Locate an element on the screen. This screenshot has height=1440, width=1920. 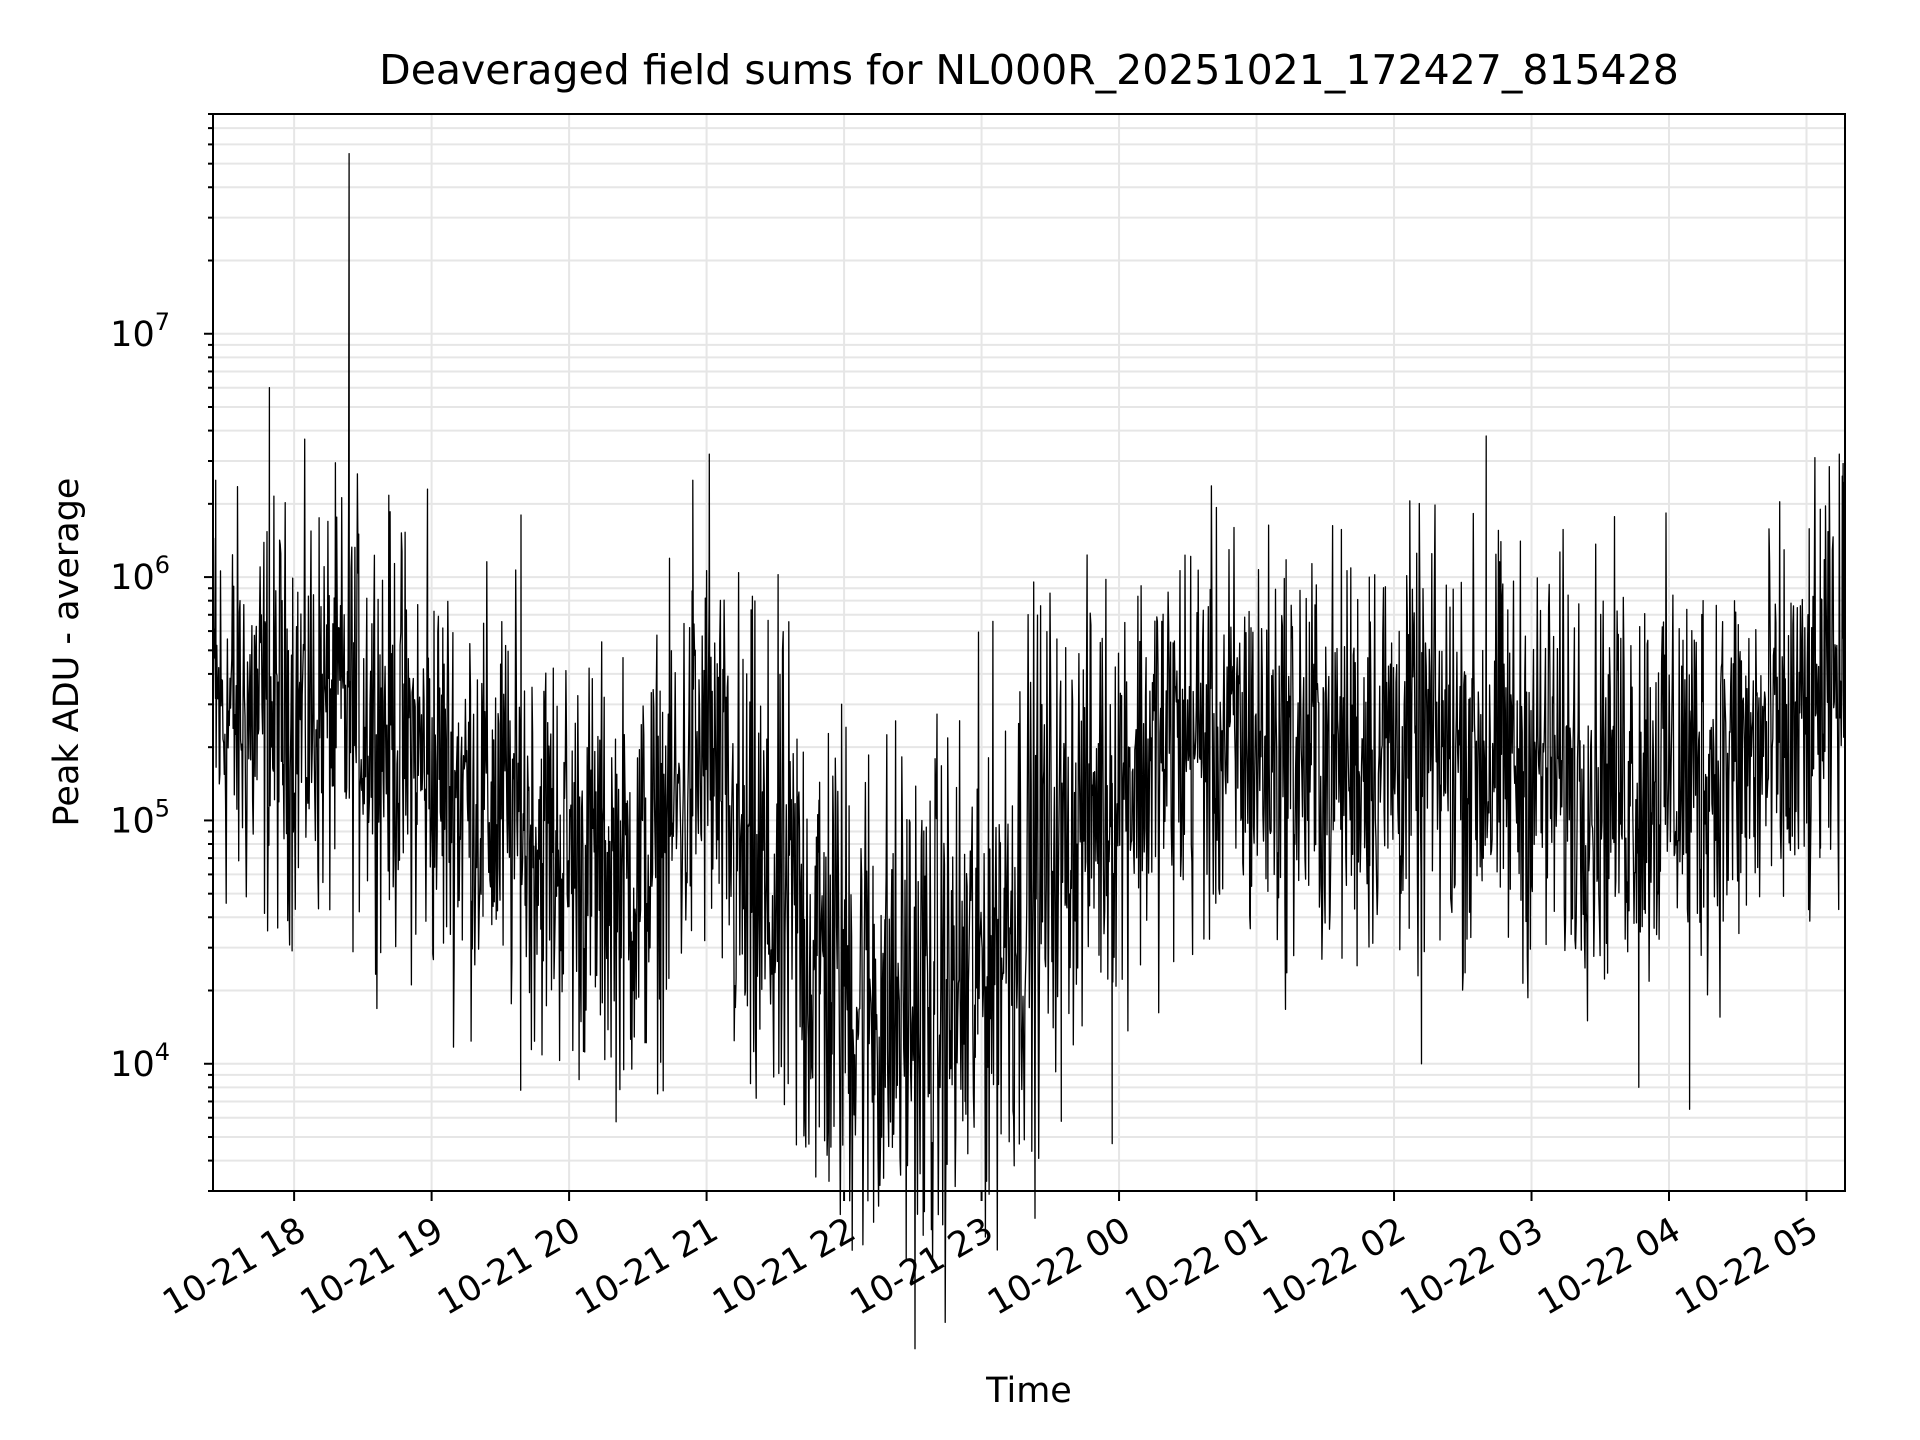
y-axis-label: Peak ADU - average is located at coordinates (67, 652).